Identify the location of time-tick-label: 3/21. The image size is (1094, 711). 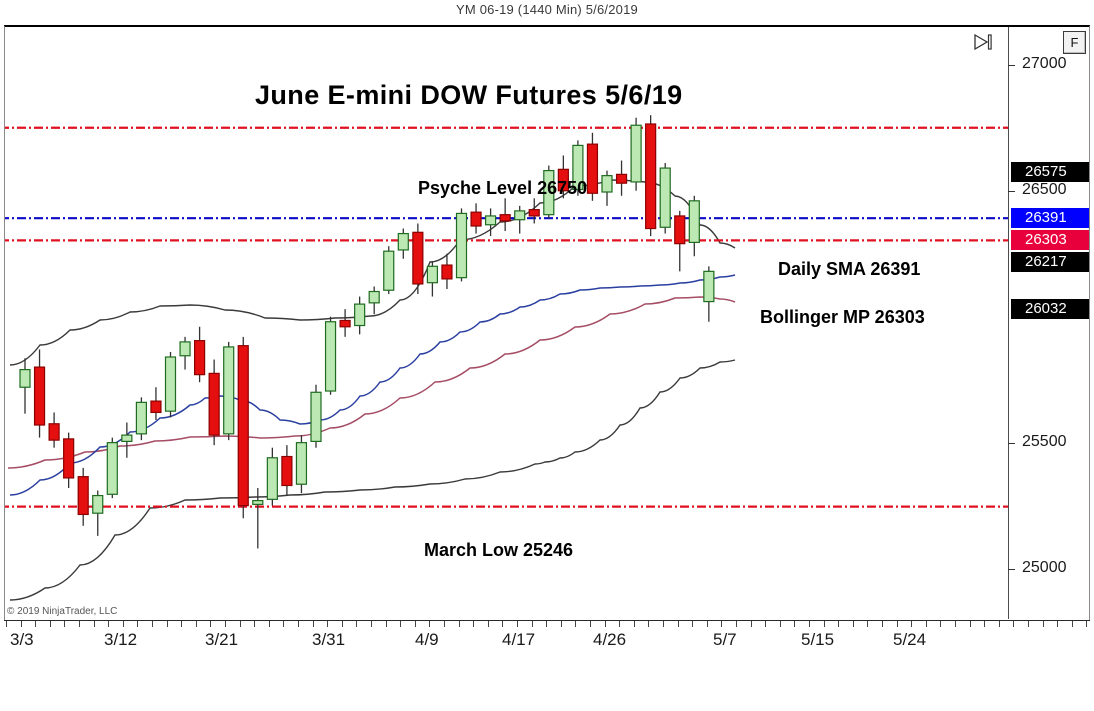
(222, 639).